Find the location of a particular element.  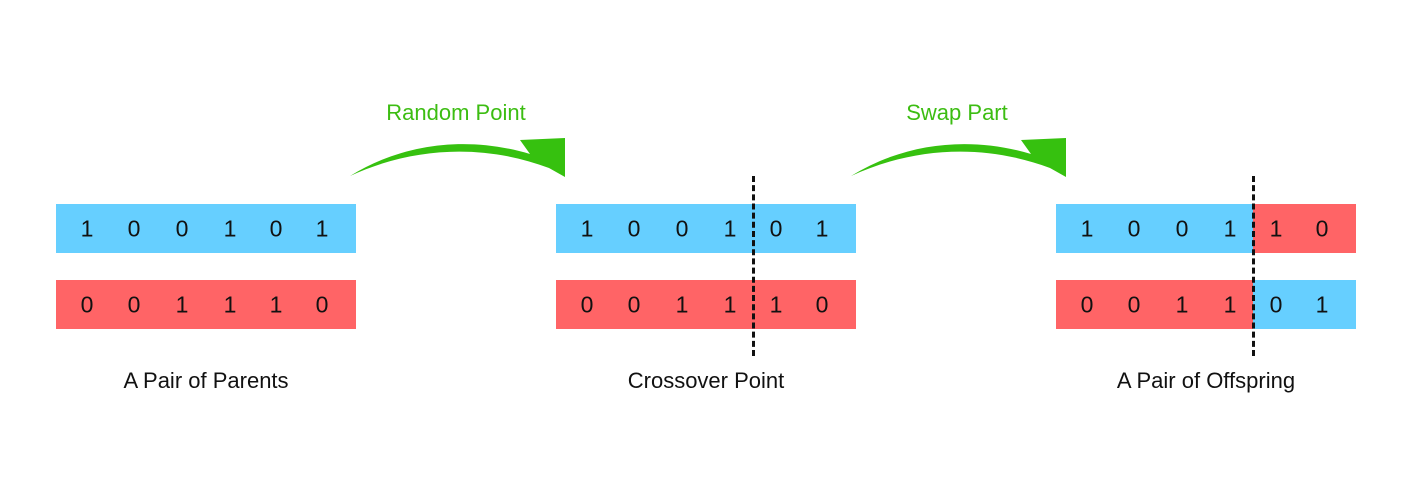

stage-caption-parents: A Pair of Parents is located at coordinates (206, 380).